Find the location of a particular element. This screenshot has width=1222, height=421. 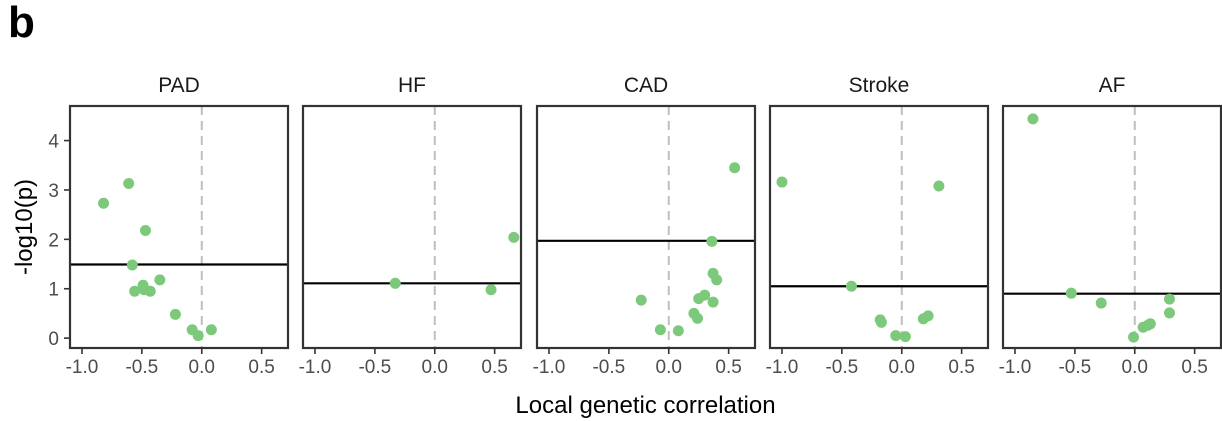

panel-border-hf is located at coordinates (412, 227).